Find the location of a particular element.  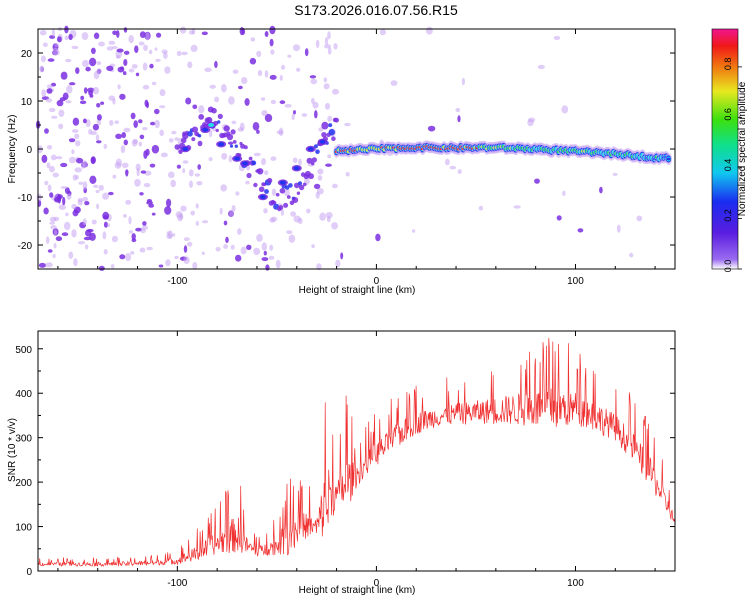

ridge-core is located at coordinates (668, 159).